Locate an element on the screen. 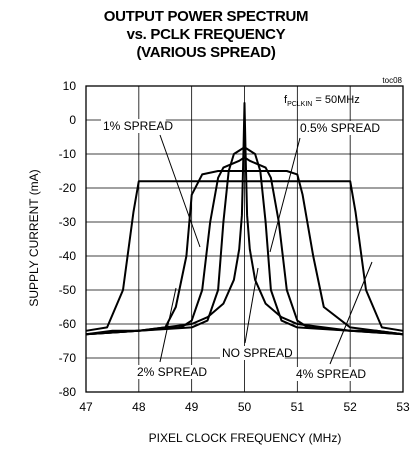  y-tick-label: -50 is located at coordinates (68, 290).